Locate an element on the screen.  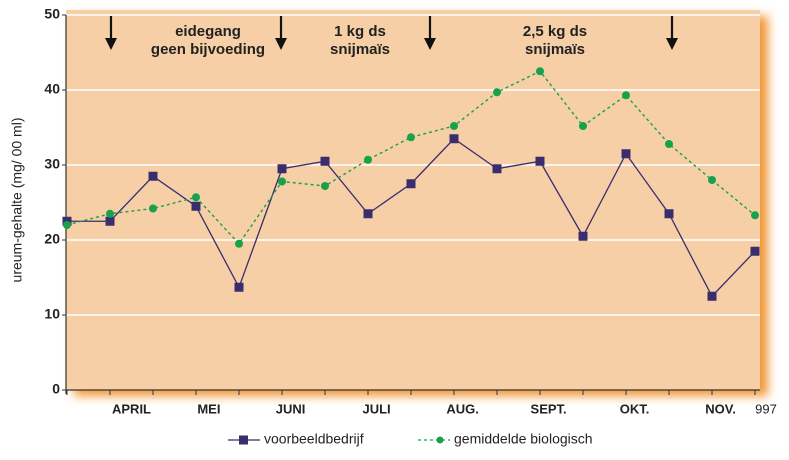
legend-label: voorbeeldbedrijf is located at coordinates (314, 439).